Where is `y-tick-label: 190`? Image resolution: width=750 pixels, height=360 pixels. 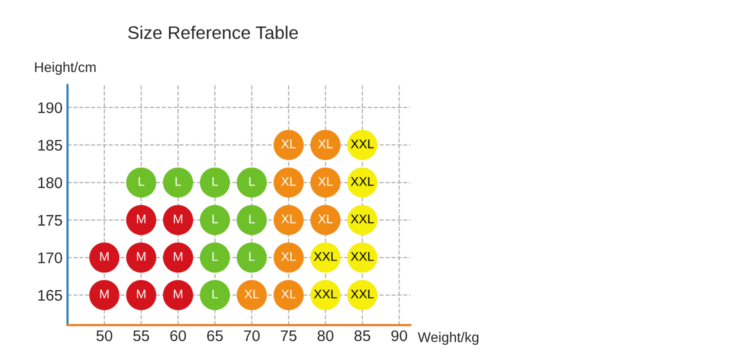
y-tick-label: 190 is located at coordinates (50, 108).